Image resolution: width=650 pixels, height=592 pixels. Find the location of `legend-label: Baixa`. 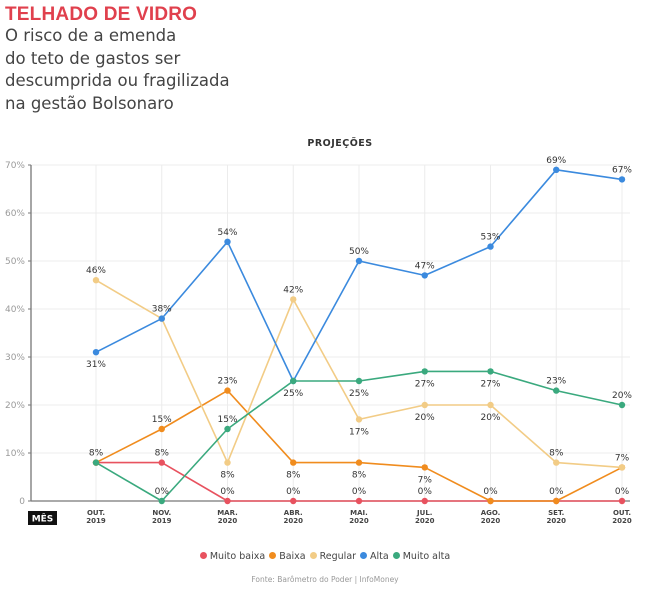

legend-label: Baixa is located at coordinates (292, 556).